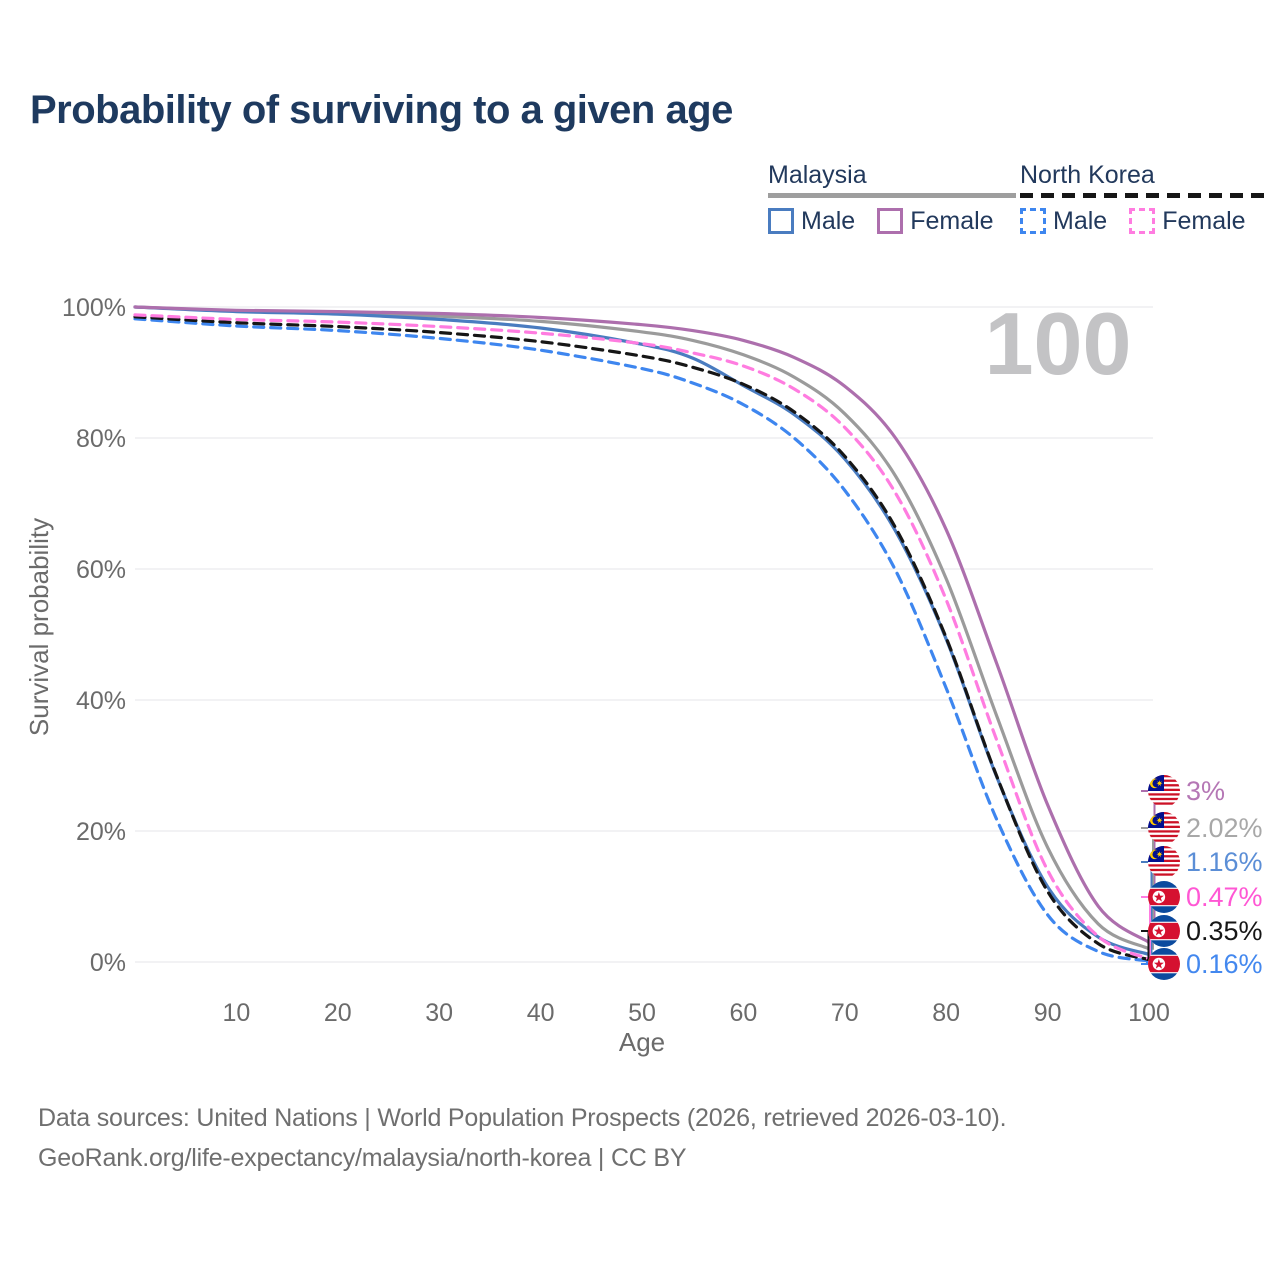 The width and height of the screenshot is (1280, 1280). Describe the element at coordinates (439, 1013) in the screenshot. I see `x-tick-label: 30` at that location.